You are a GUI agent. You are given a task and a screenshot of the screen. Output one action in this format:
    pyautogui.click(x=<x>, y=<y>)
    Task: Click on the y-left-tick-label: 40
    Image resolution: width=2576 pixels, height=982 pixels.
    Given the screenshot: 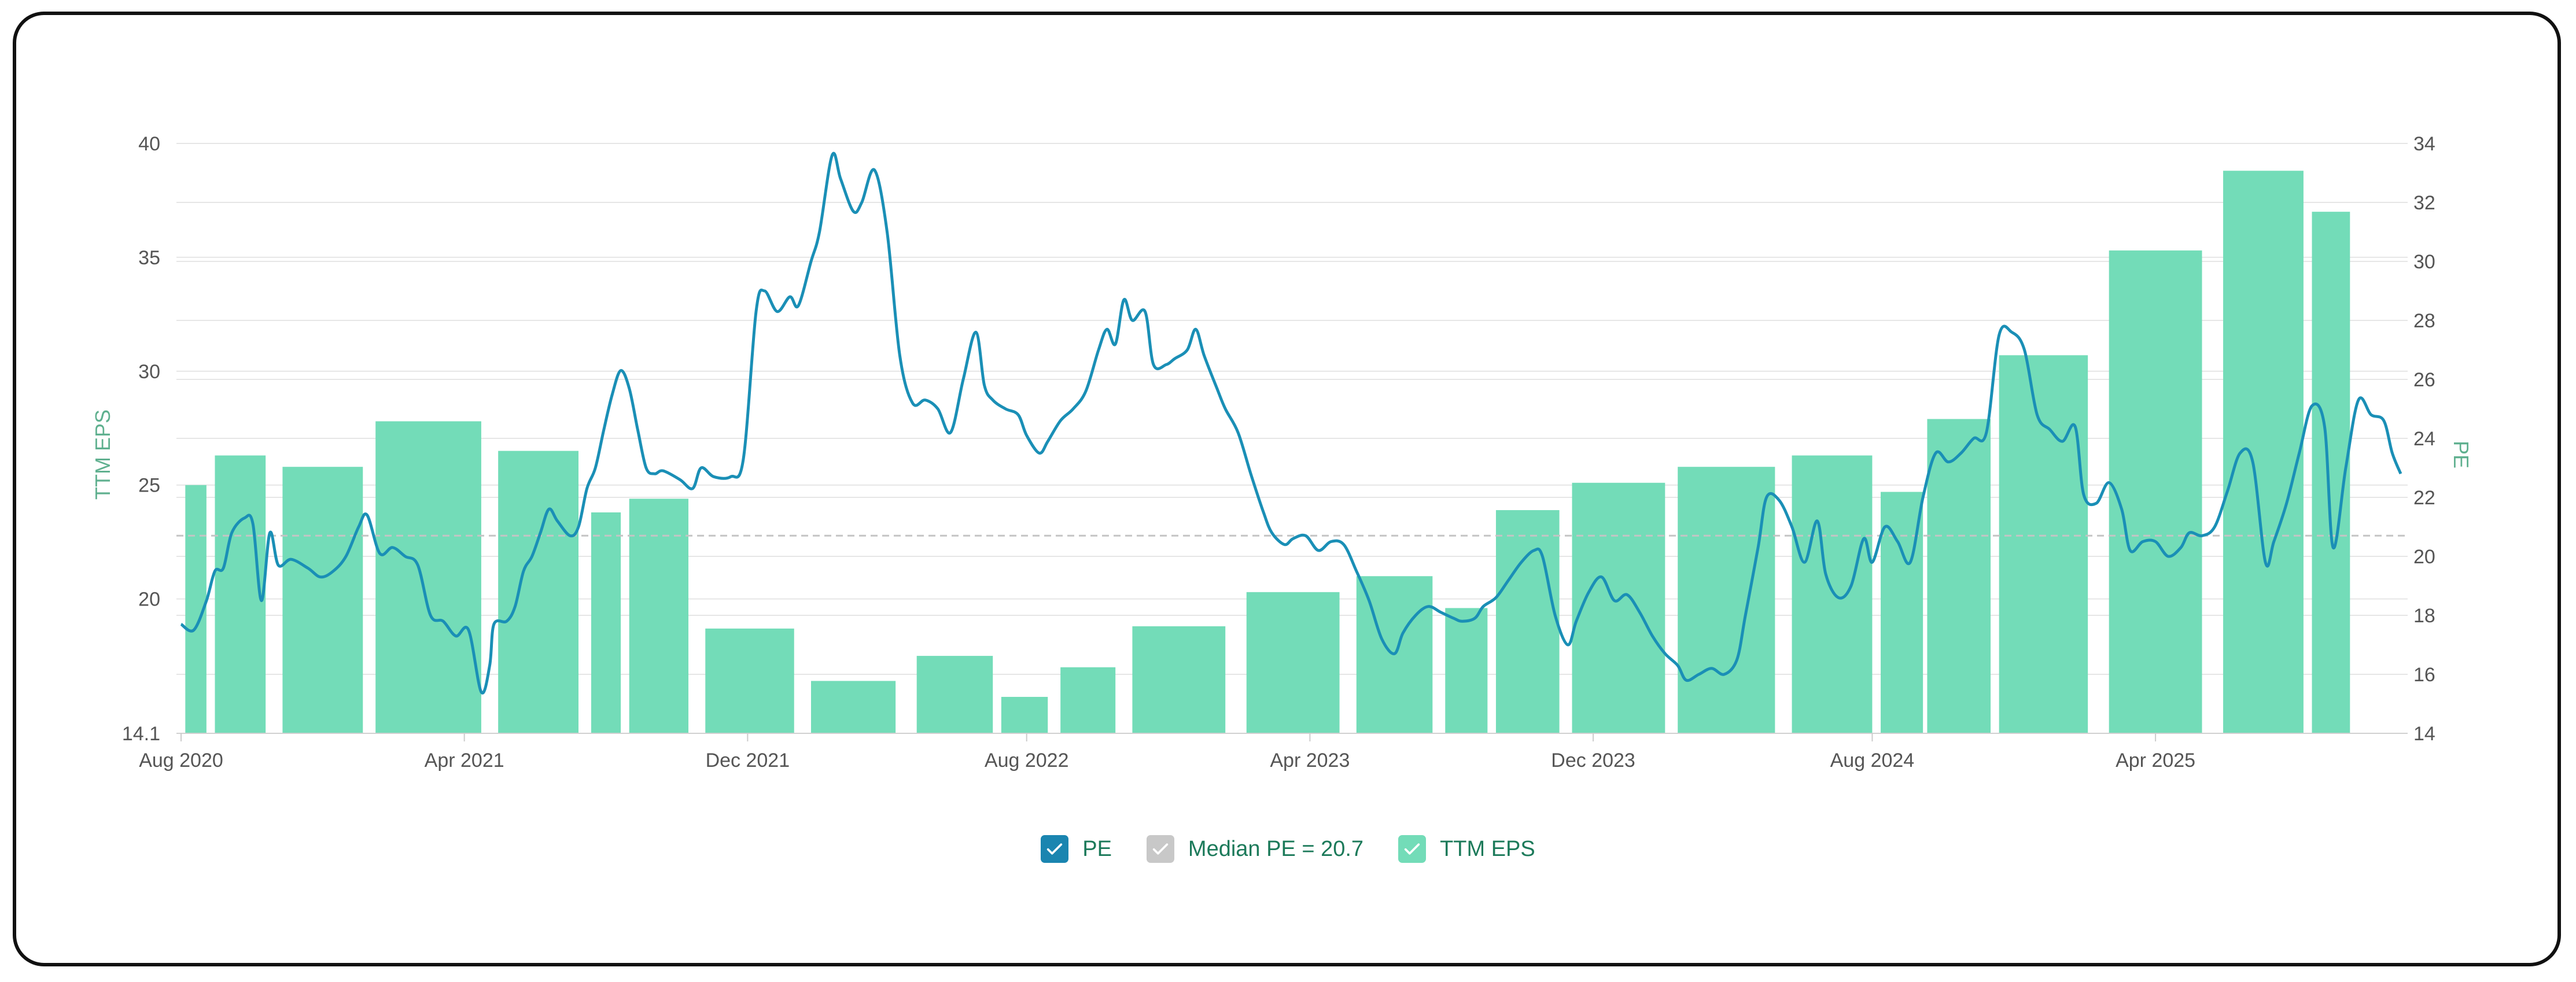 What is the action you would take?
    pyautogui.click(x=149, y=144)
    